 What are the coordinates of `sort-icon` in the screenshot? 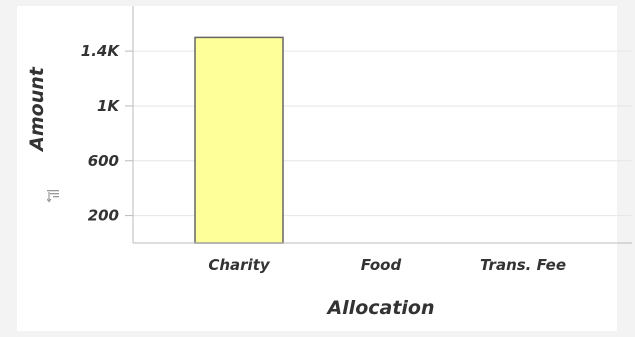 It's located at (53, 196).